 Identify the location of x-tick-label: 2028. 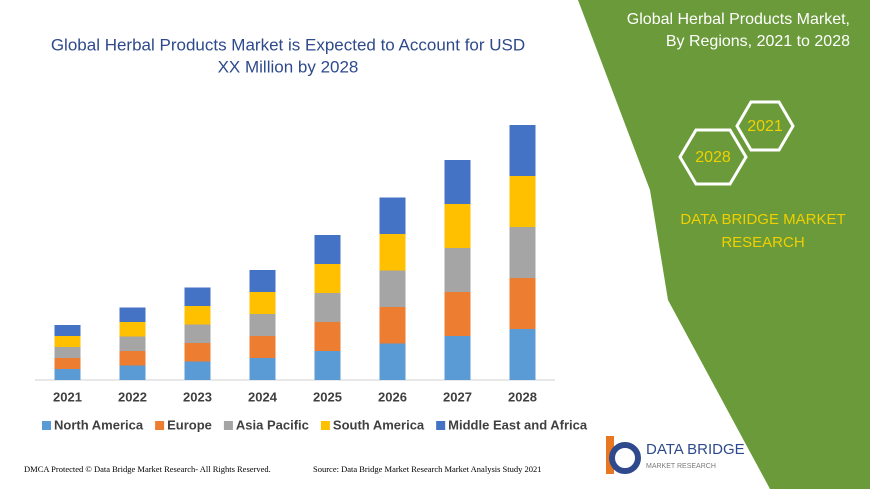
(522, 396).